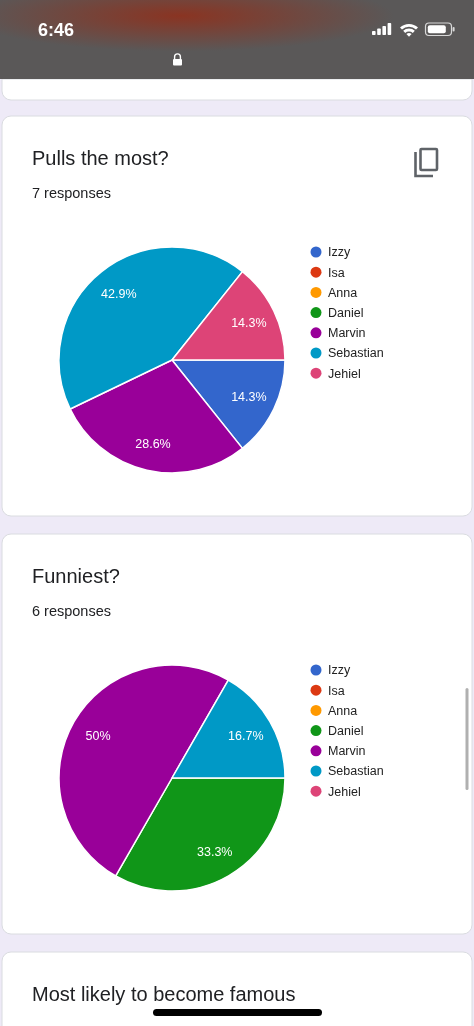 This screenshot has height=1026, width=474. I want to click on data-label: 42.9%, so click(119, 293).